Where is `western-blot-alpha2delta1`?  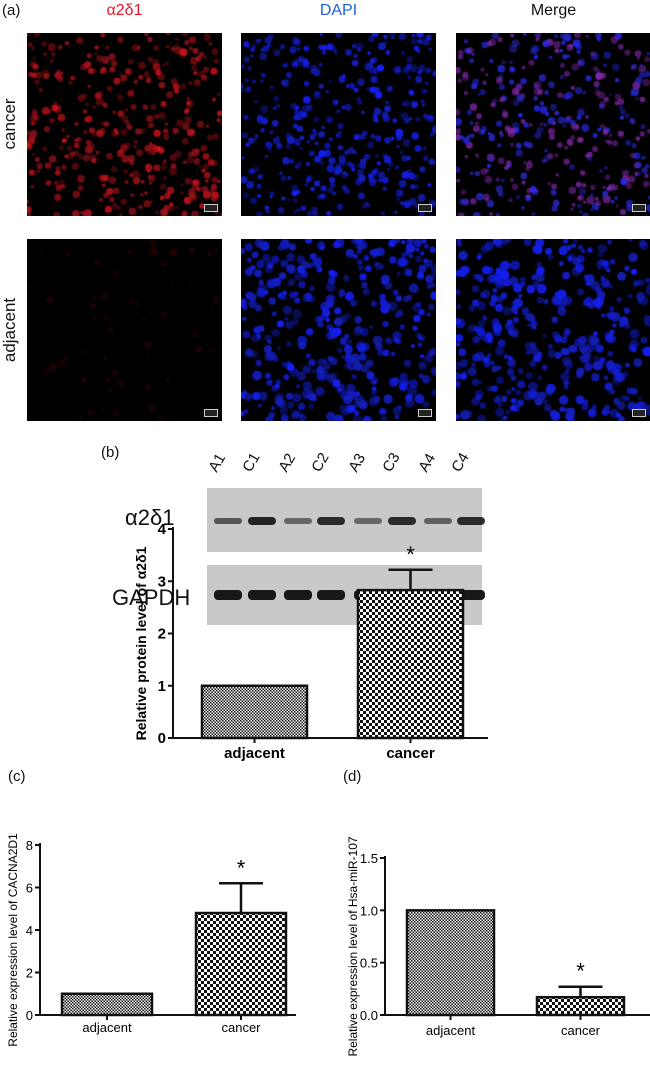
western-blot-alpha2delta1 is located at coordinates (346, 520).